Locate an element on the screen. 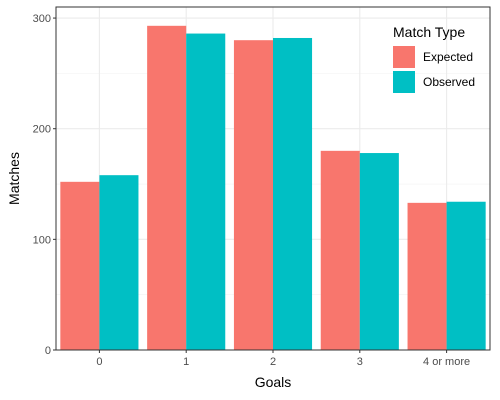 Image resolution: width=500 pixels, height=400 pixels. legend-key-observed is located at coordinates (404, 82).